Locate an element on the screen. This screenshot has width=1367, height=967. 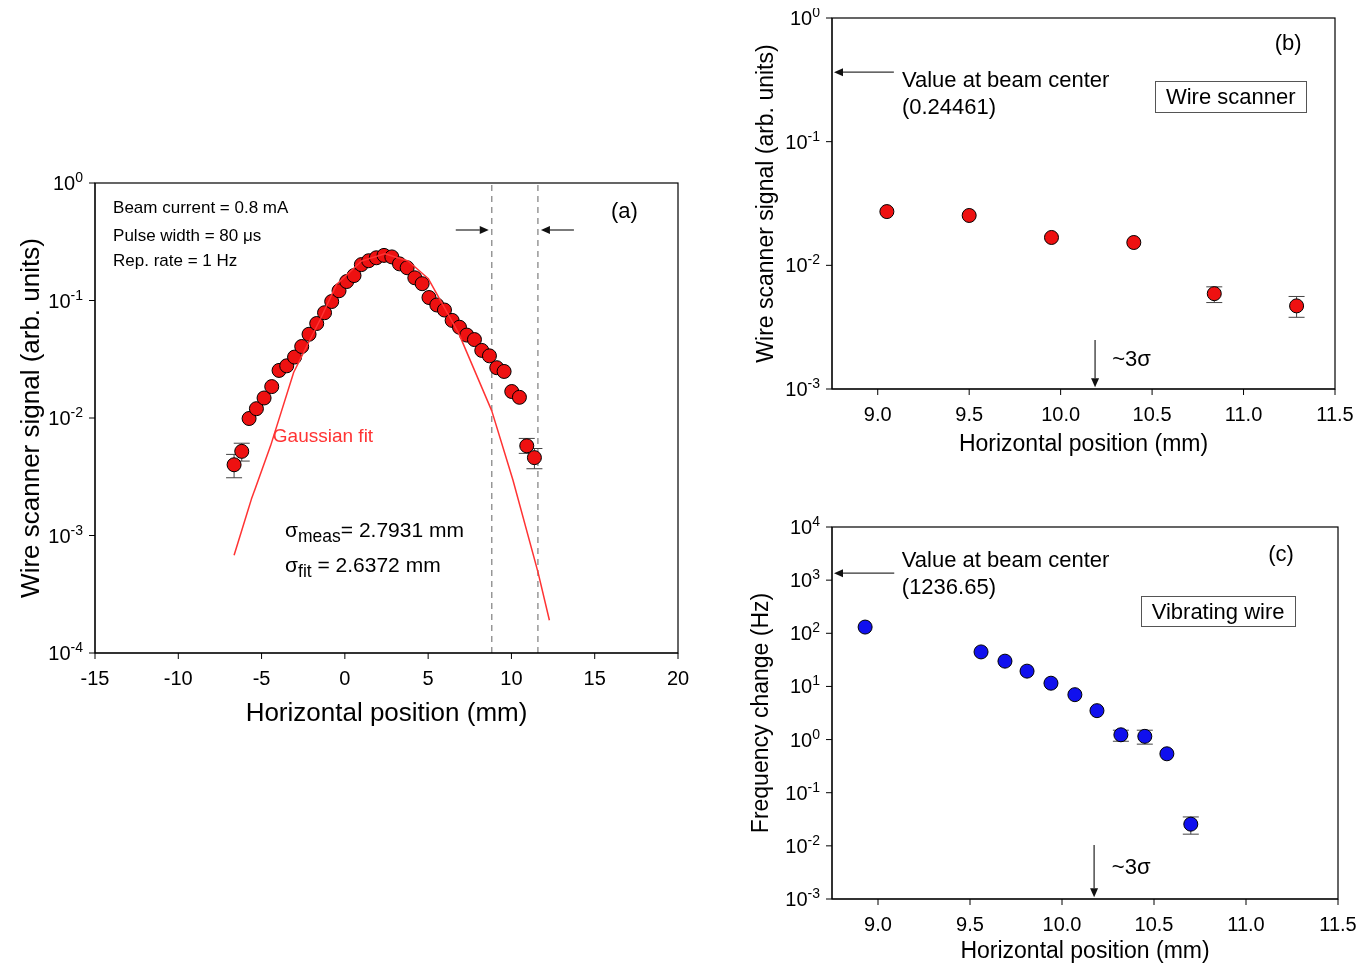
x-tick-label: -10 is located at coordinates (178, 678).